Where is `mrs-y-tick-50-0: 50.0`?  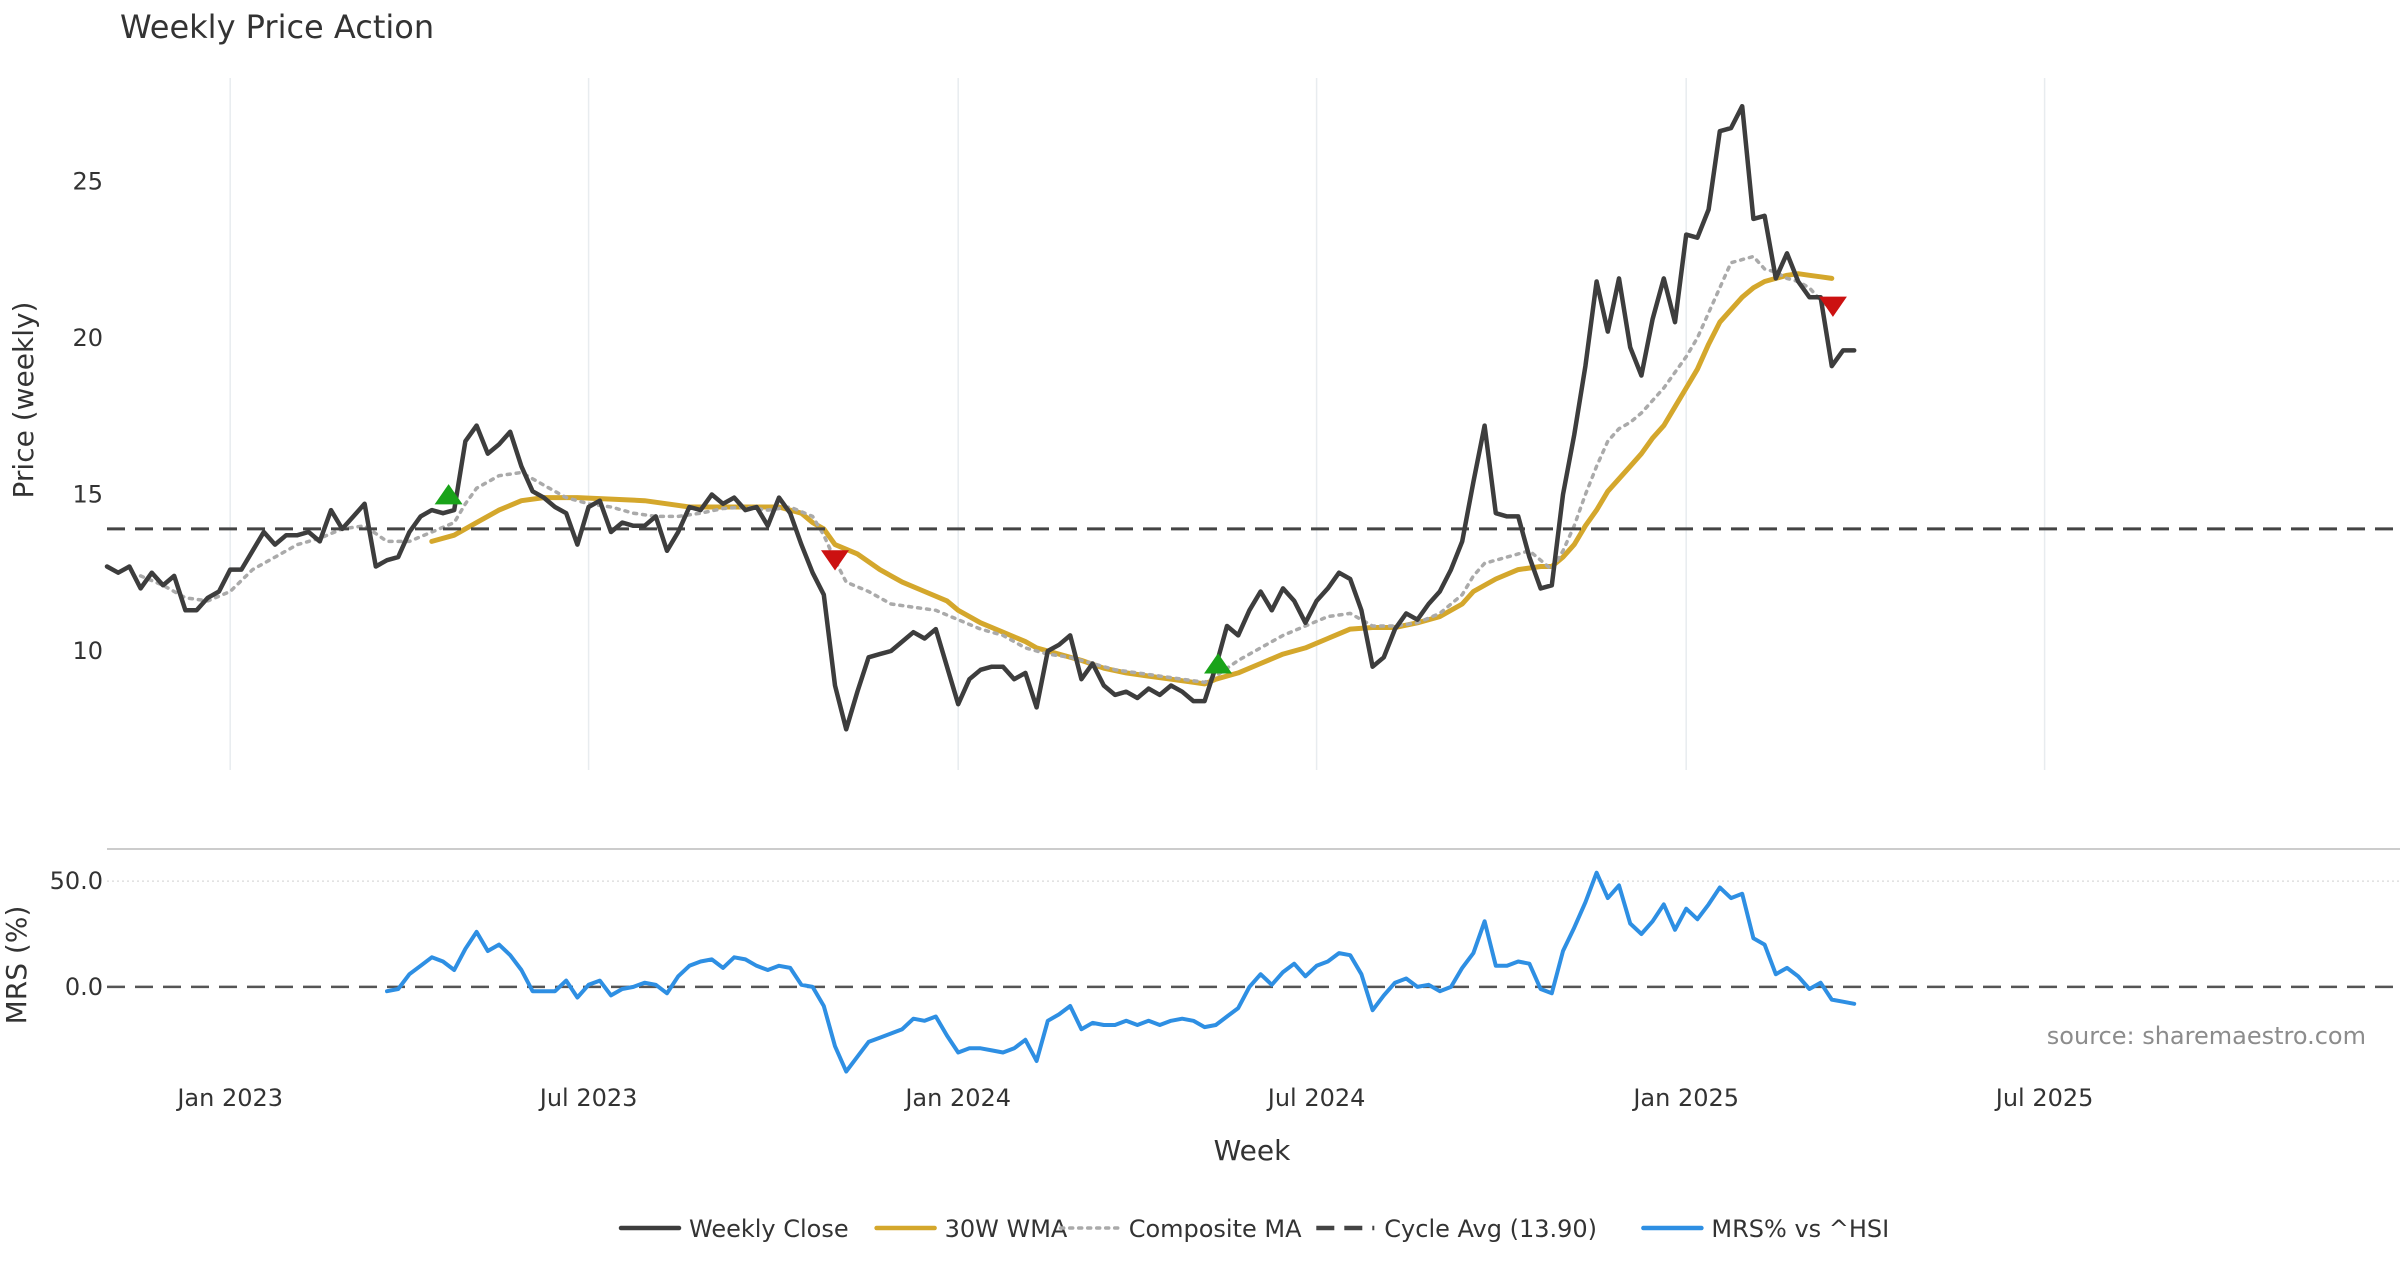 mrs-y-tick-50-0: 50.0 is located at coordinates (76, 881).